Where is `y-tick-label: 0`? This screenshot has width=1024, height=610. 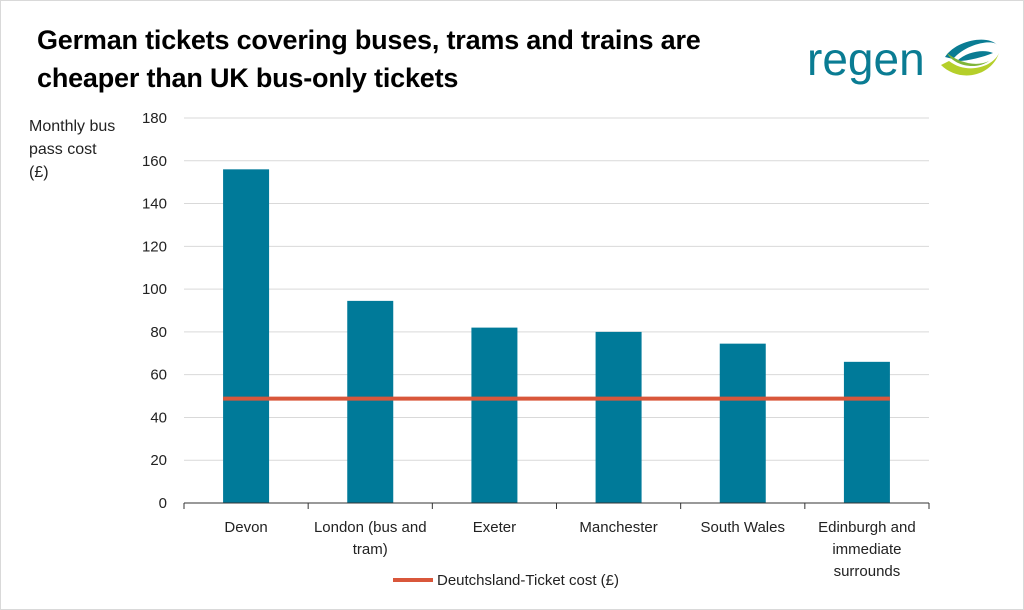
y-tick-label: 0 is located at coordinates (163, 503).